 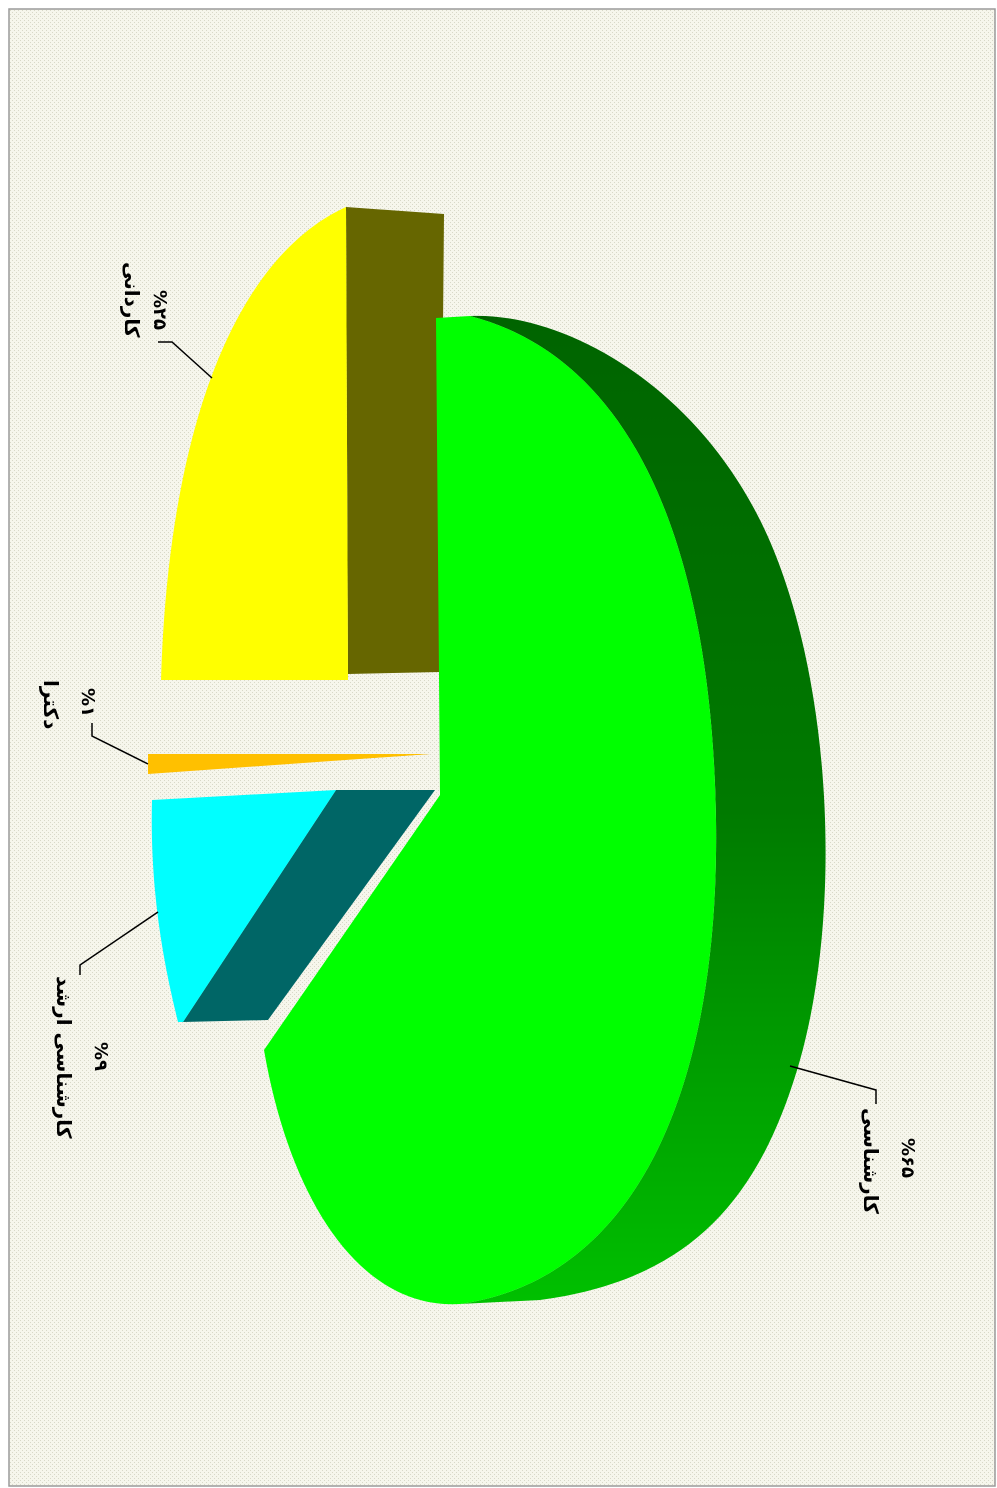 I want to click on slice-karshenasi-arshad, so click(x=293, y=906).